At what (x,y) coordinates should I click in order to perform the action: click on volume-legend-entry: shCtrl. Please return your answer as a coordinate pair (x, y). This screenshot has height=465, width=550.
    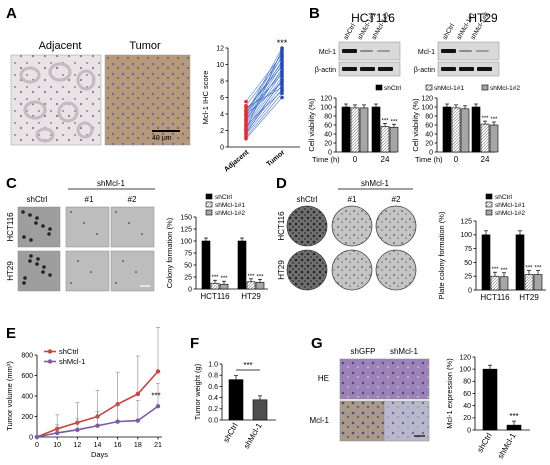
    Looking at the image, I should click on (69, 351).